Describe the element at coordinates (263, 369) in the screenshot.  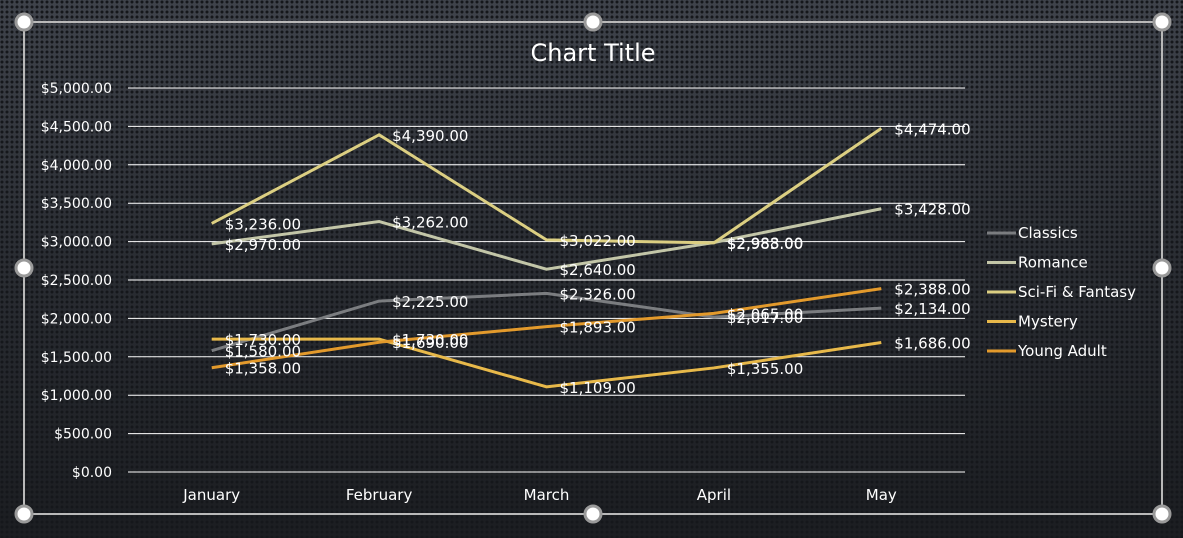
I see `data-label: $1,358.00` at that location.